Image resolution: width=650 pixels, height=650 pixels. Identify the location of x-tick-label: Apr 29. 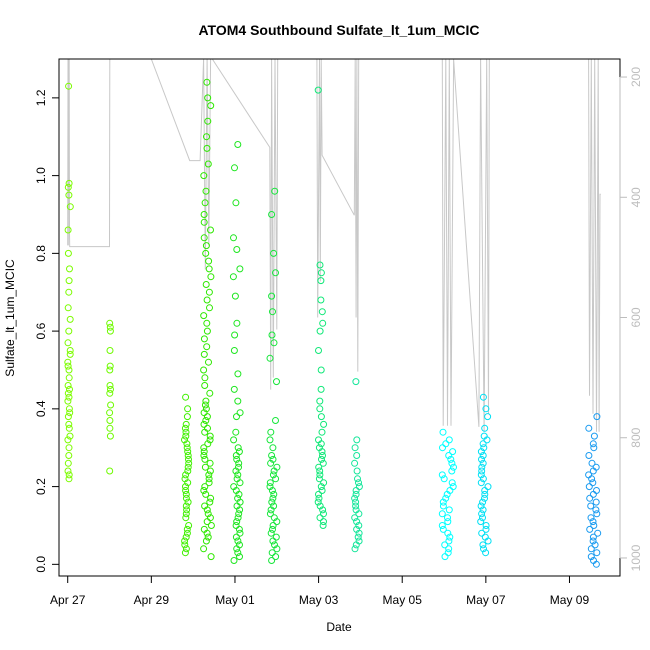
(152, 600).